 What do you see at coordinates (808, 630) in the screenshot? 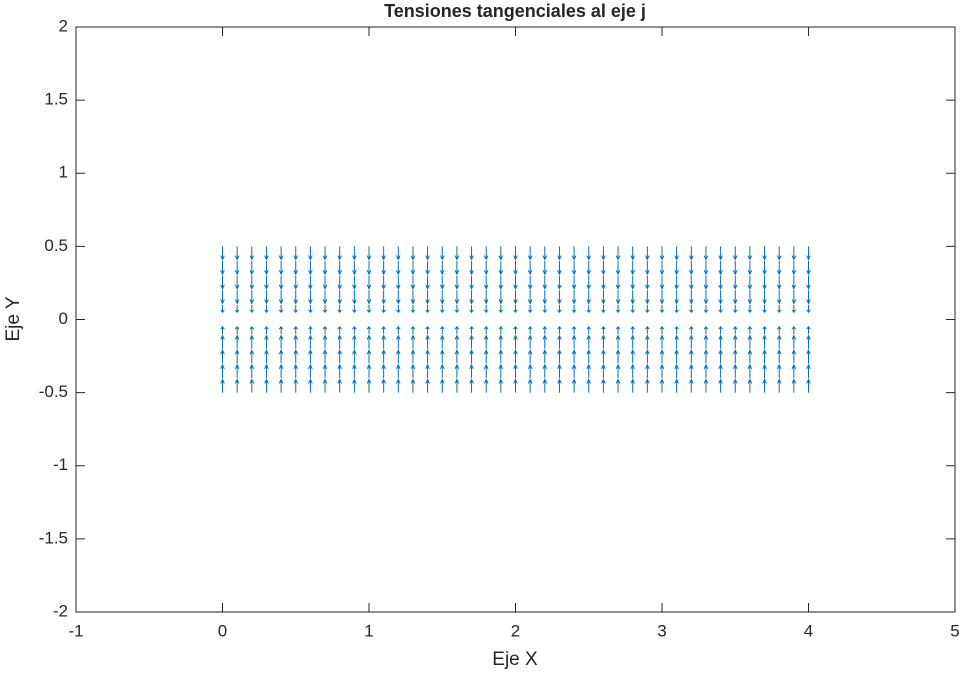
I see `x-tick-label: 4` at bounding box center [808, 630].